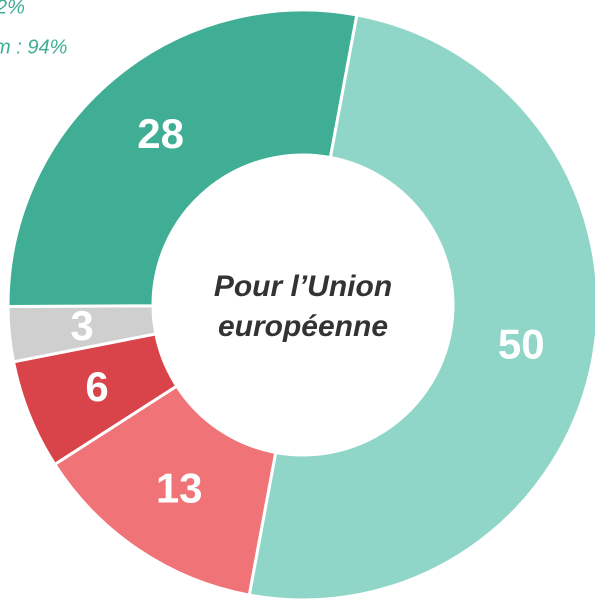  What do you see at coordinates (33, 47) in the screenshot?
I see `annotation: m : 94%` at bounding box center [33, 47].